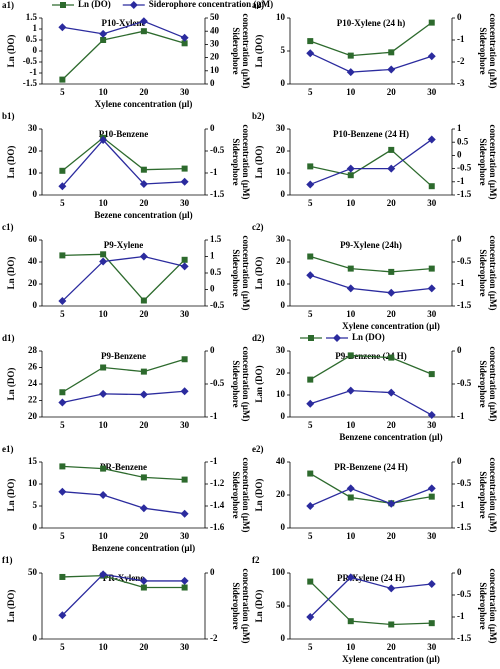  Describe the element at coordinates (33, 367) in the screenshot. I see `y-tick-label: 26` at that location.